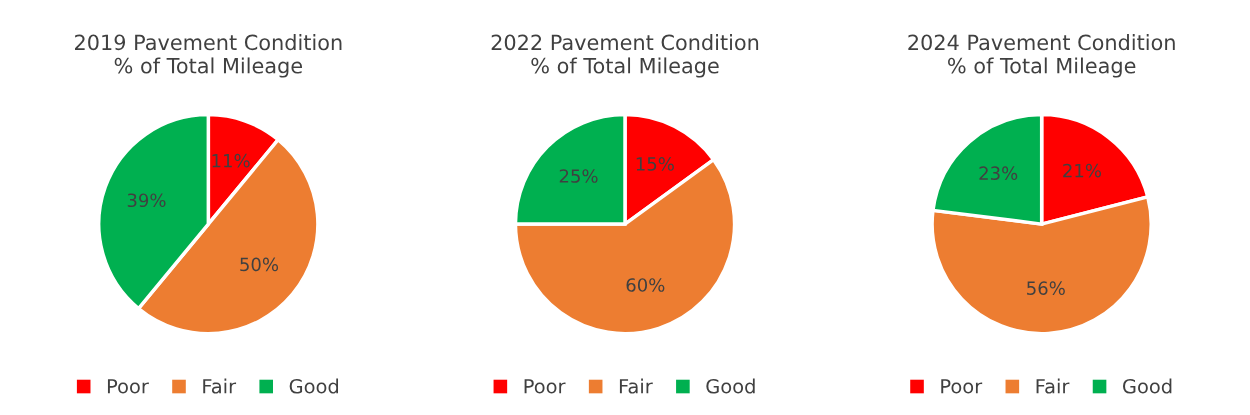  Describe the element at coordinates (259, 264) in the screenshot. I see `data-label: 50%` at that location.